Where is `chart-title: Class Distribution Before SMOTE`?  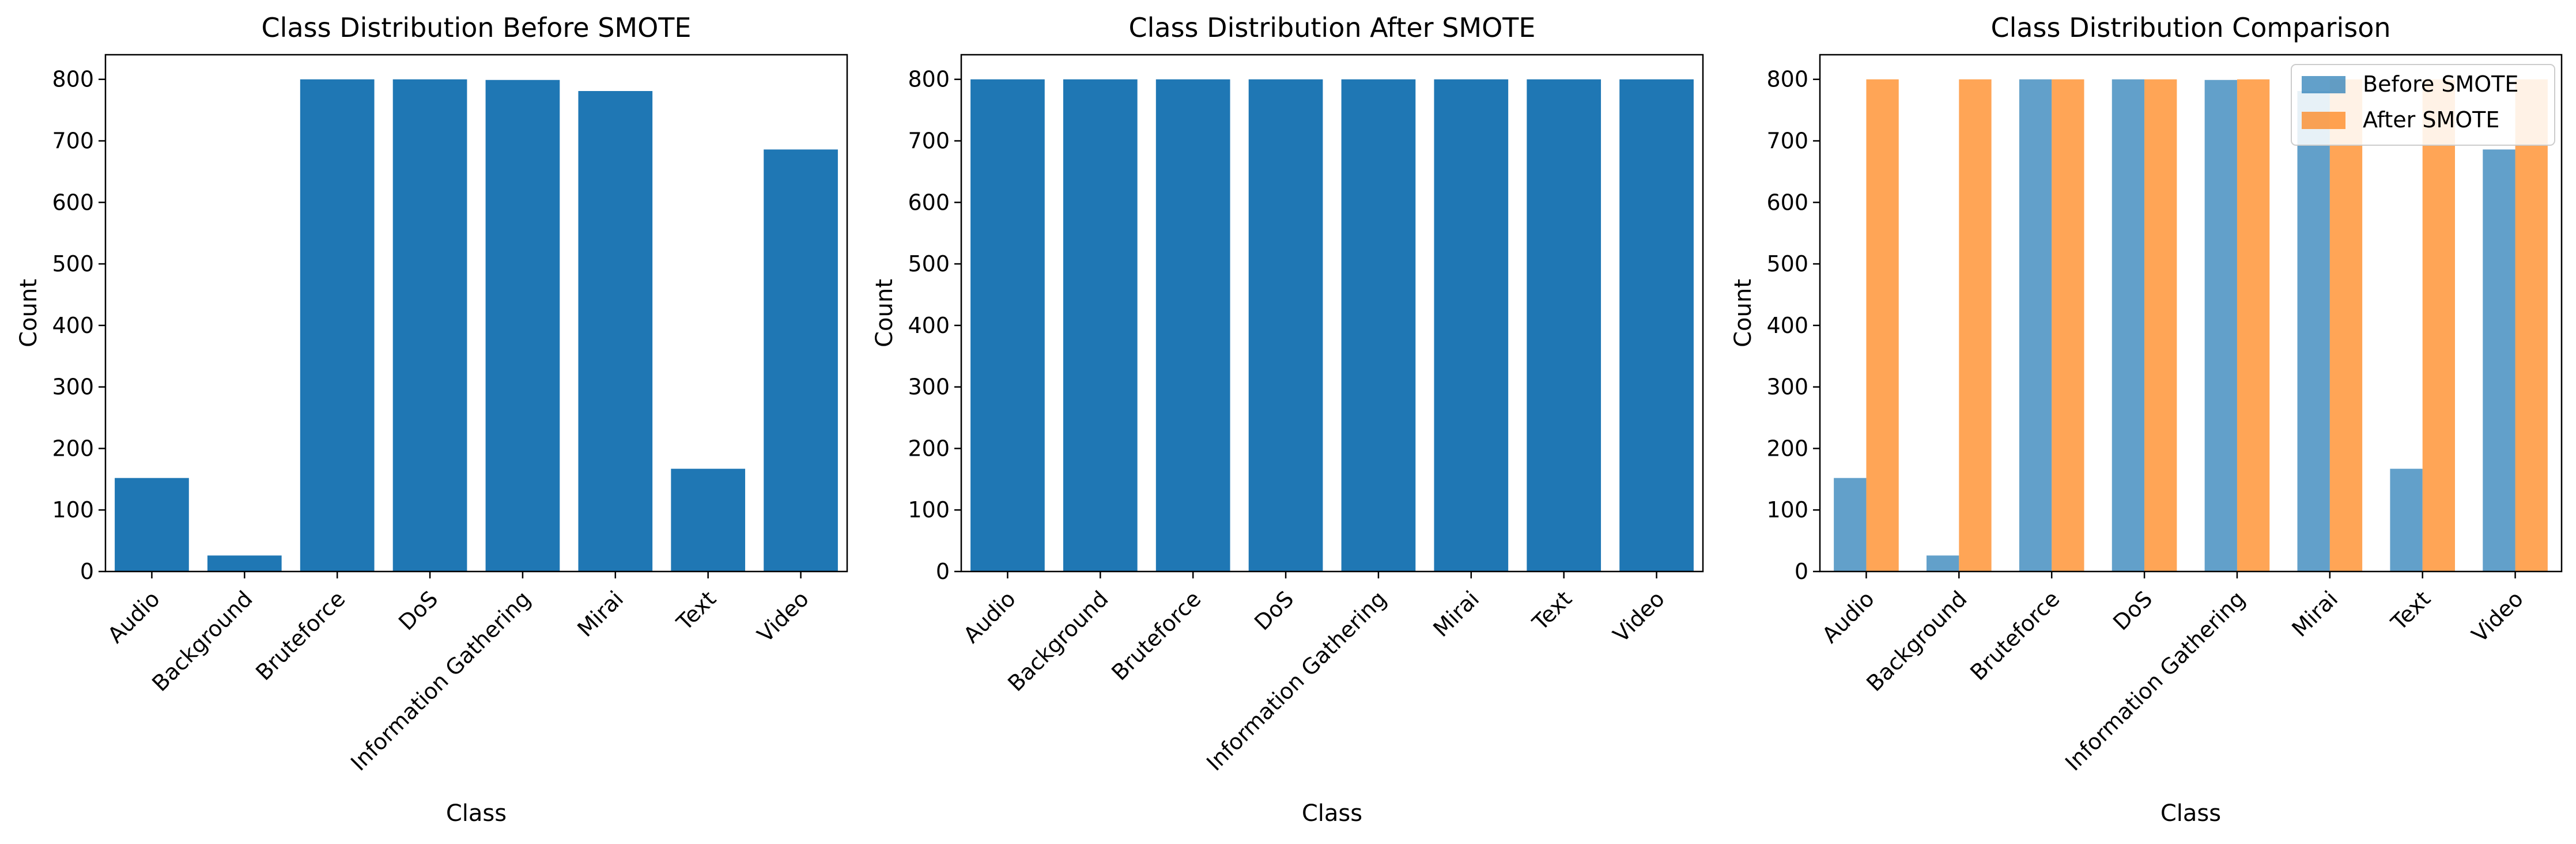
chart-title: Class Distribution Before SMOTE is located at coordinates (477, 27).